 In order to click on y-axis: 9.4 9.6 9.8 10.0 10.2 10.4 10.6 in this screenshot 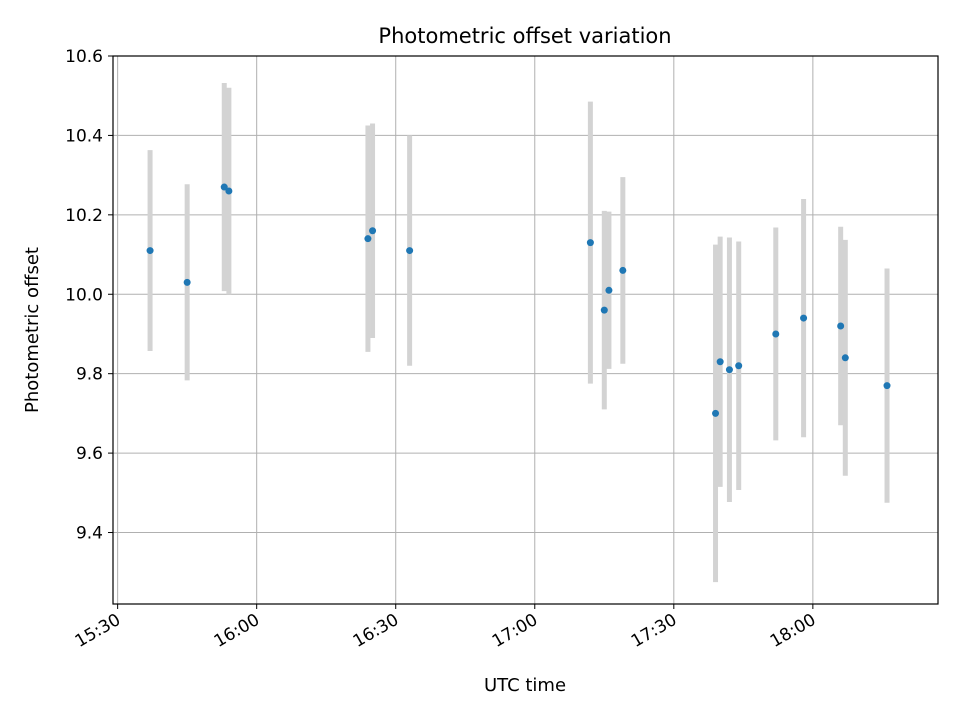, I will do `click(89, 295)`.